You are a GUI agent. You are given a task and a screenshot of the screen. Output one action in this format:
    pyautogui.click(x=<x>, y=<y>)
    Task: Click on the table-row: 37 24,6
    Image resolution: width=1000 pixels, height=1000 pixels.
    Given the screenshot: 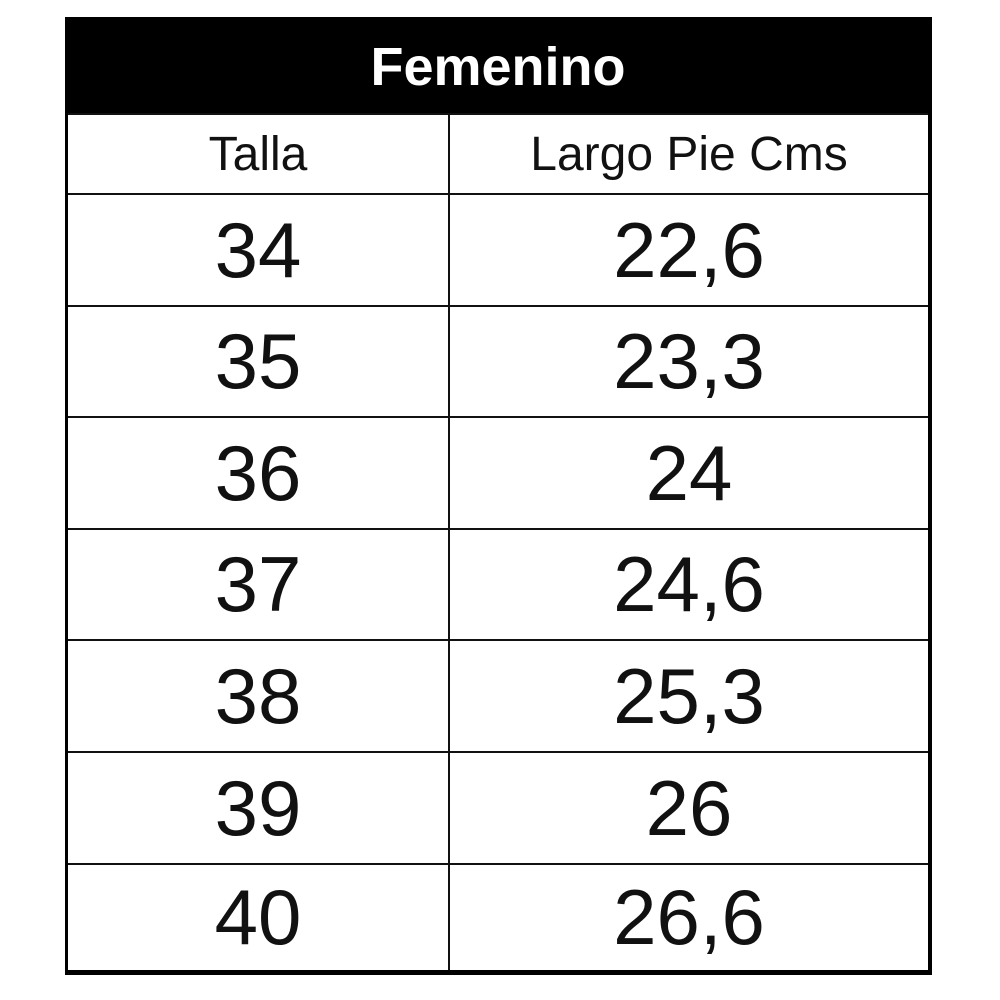 What is the action you would take?
    pyautogui.click(x=498, y=583)
    